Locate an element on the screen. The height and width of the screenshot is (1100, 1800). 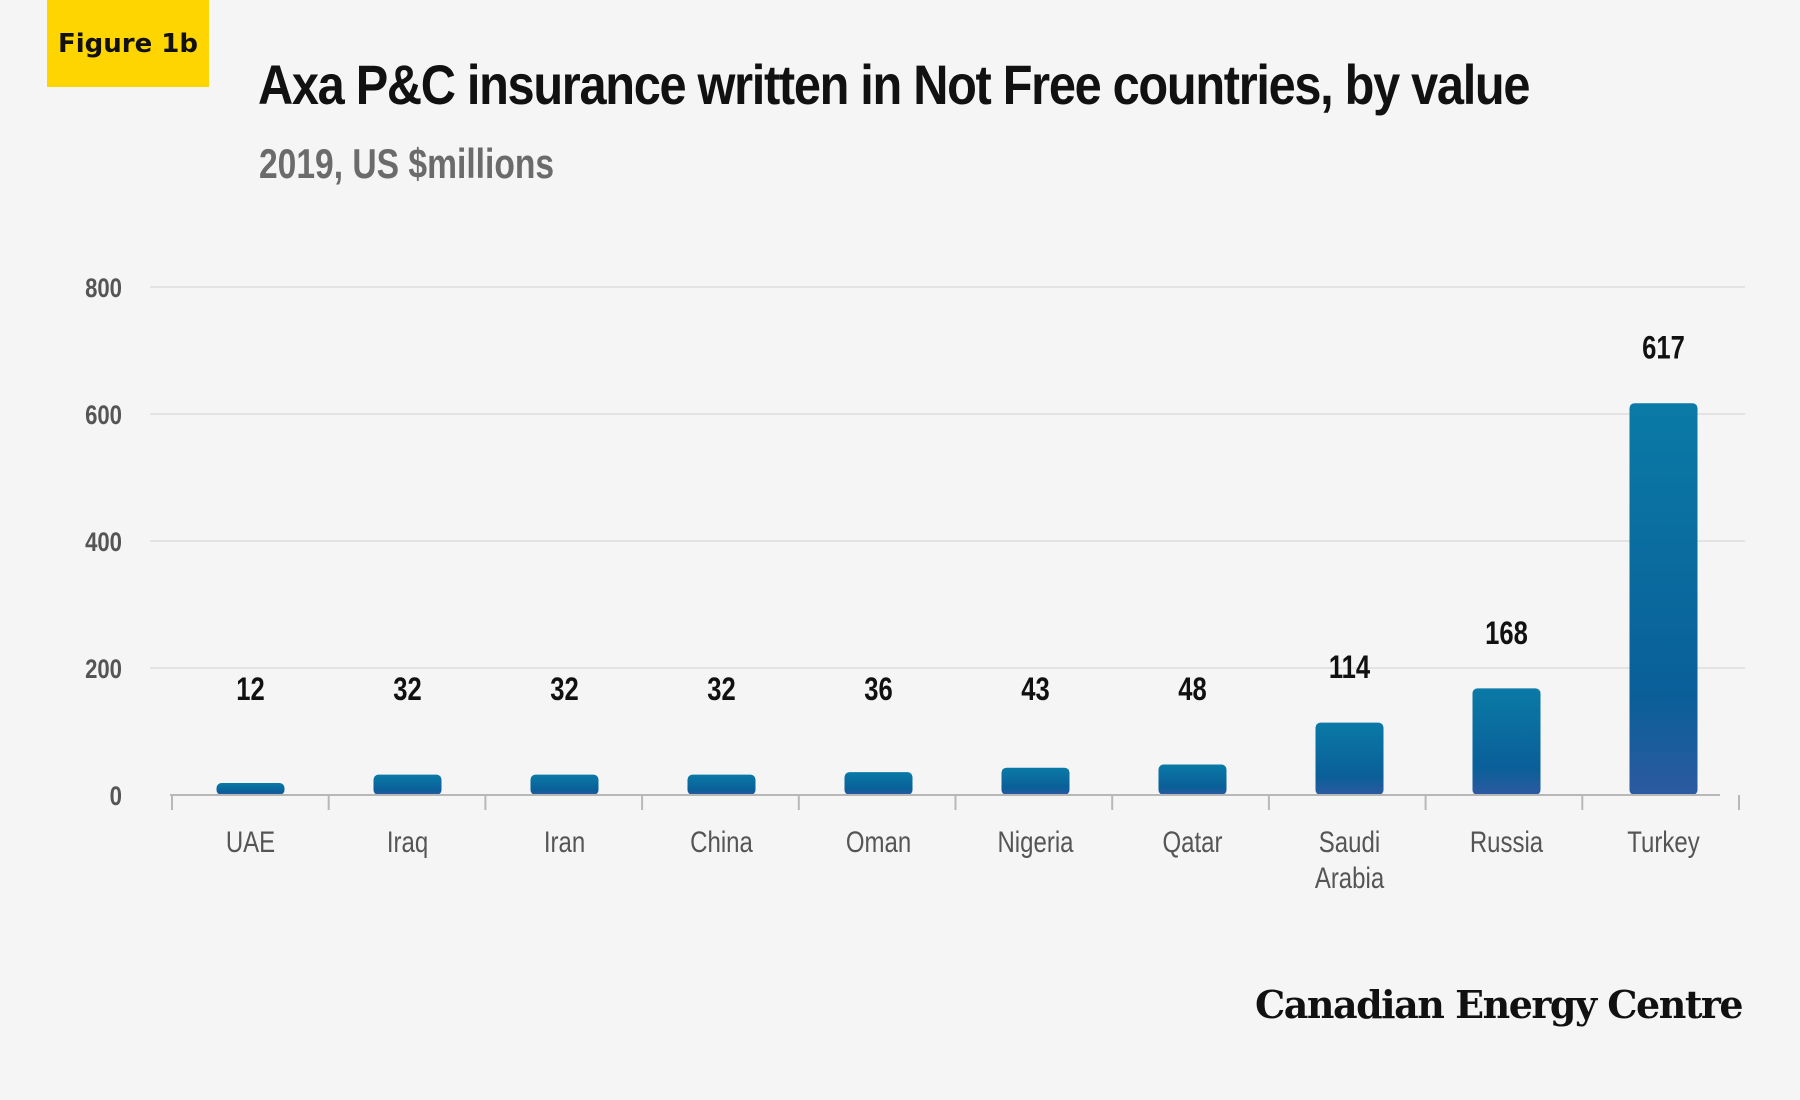
y-tick-label: 800 is located at coordinates (103, 289).